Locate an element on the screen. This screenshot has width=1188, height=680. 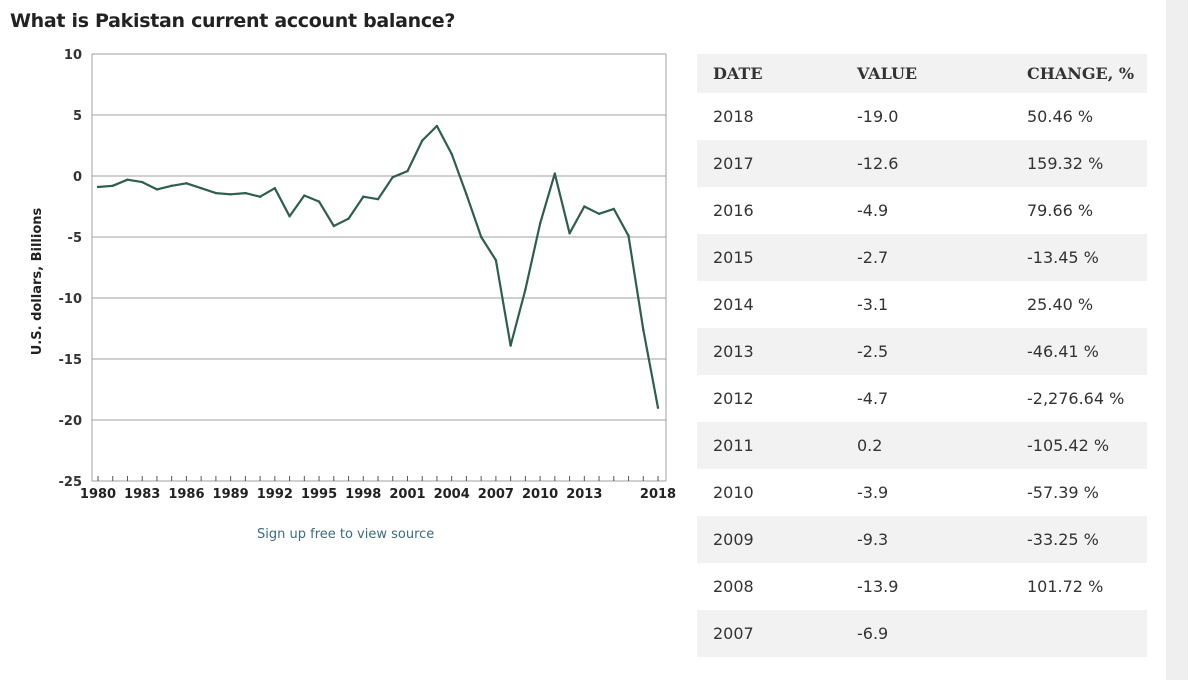
y-axis-label: U.S. dollars, Billions is located at coordinates (37, 281).